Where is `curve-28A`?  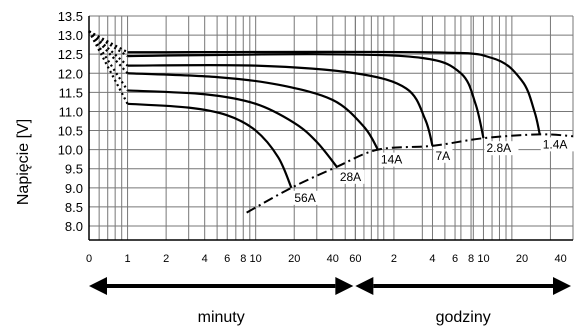
curve-28A is located at coordinates (232, 128).